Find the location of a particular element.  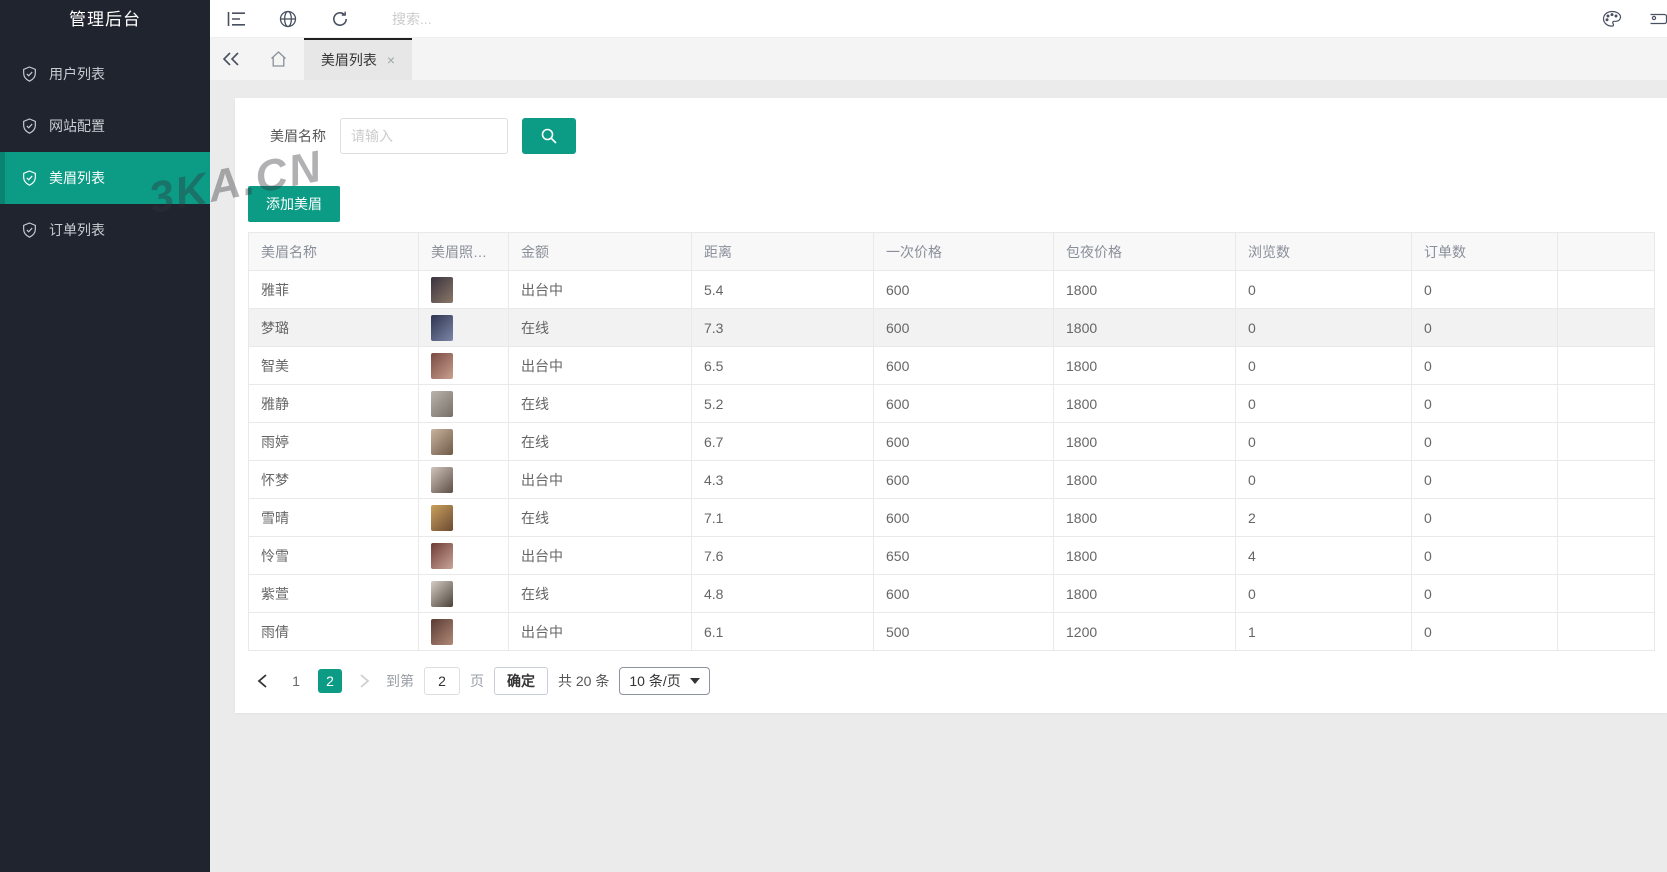

refresh-icon is located at coordinates (340, 19).